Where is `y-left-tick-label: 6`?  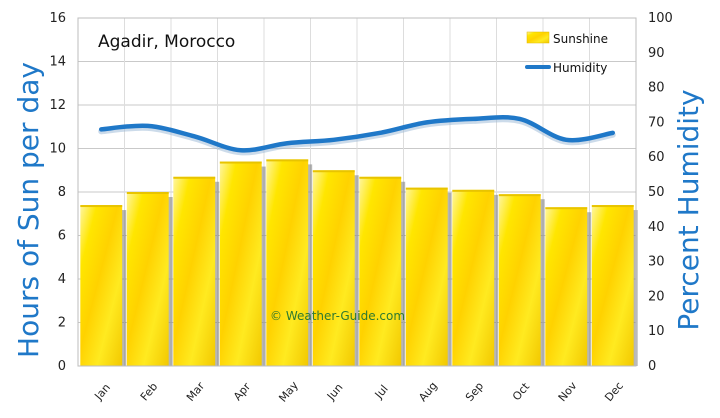
y-left-tick-label: 6 is located at coordinates (62, 236).